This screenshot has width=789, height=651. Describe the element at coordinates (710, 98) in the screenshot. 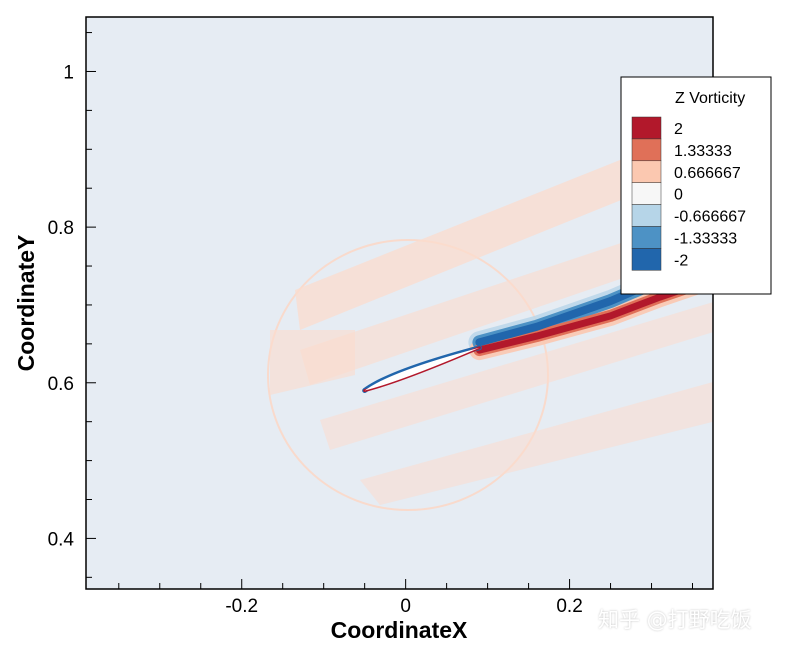

I see `legend-title: Z Vorticity` at that location.